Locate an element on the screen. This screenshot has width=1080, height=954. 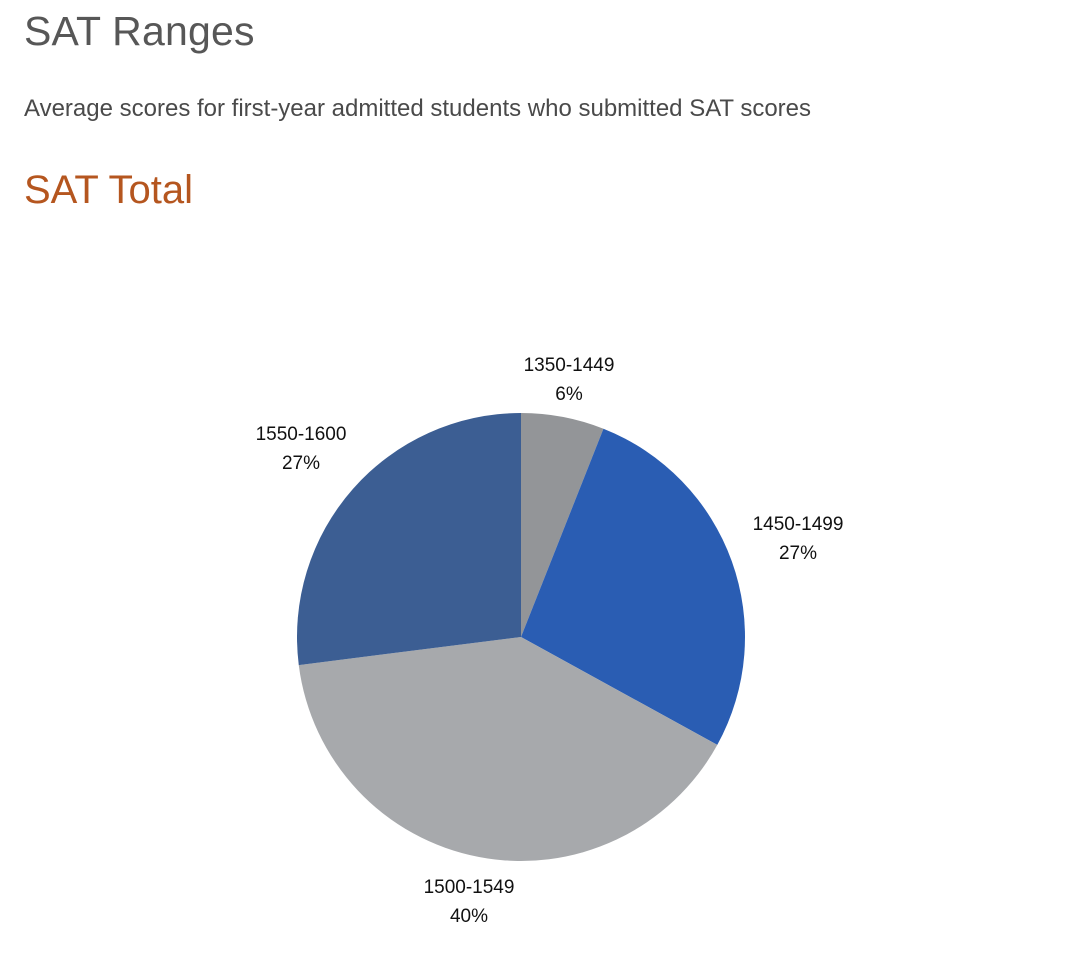
slice-category-label: 1550-1600 is located at coordinates (301, 434).